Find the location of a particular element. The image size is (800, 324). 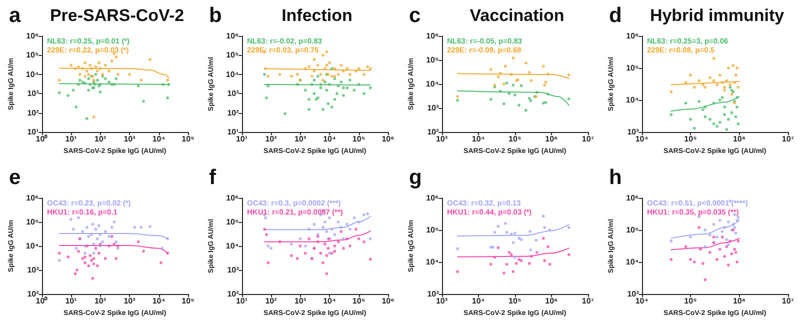

text: f is located at coordinates (213, 177).